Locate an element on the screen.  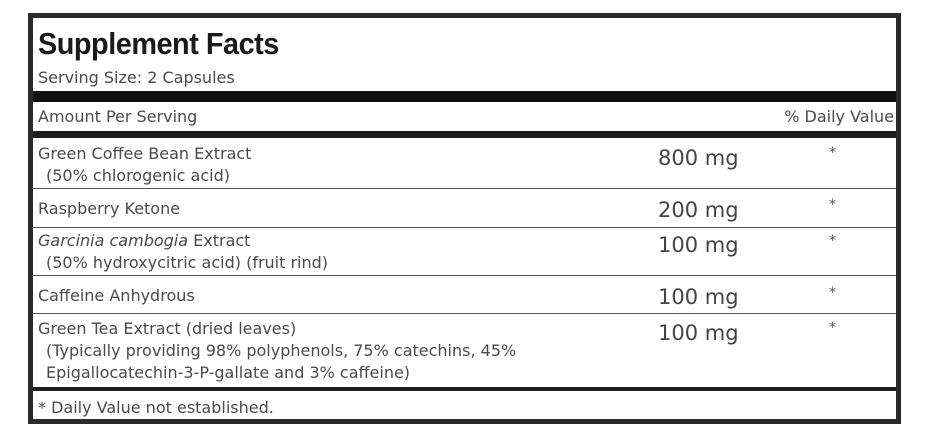
footer-divider is located at coordinates (464, 389).